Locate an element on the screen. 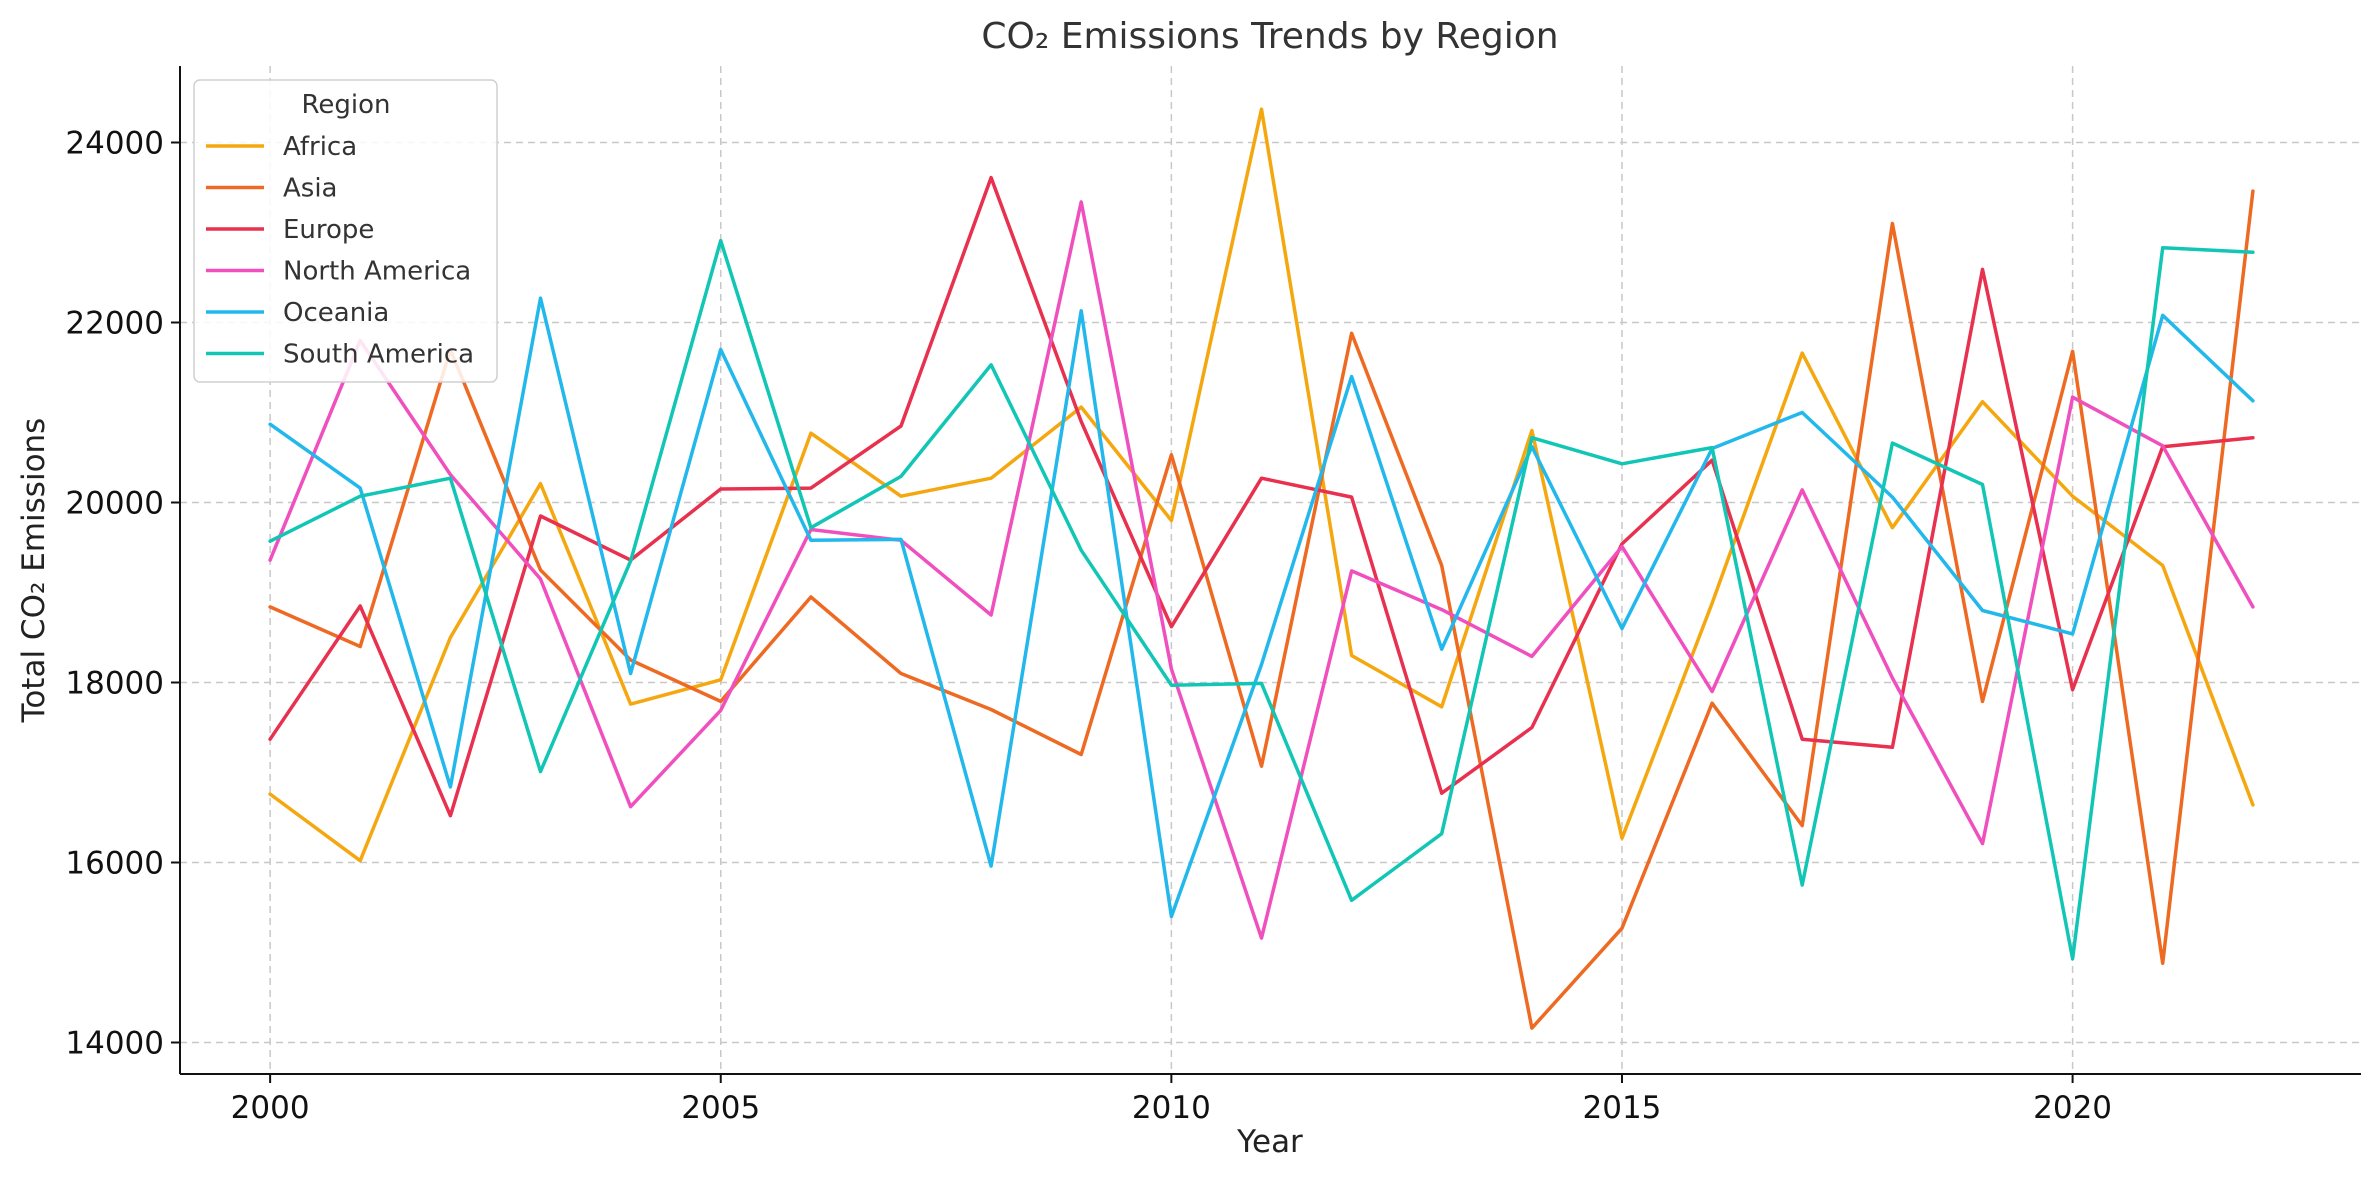 The image size is (2379, 1180). x-tick-label: 2000 is located at coordinates (270, 1108).